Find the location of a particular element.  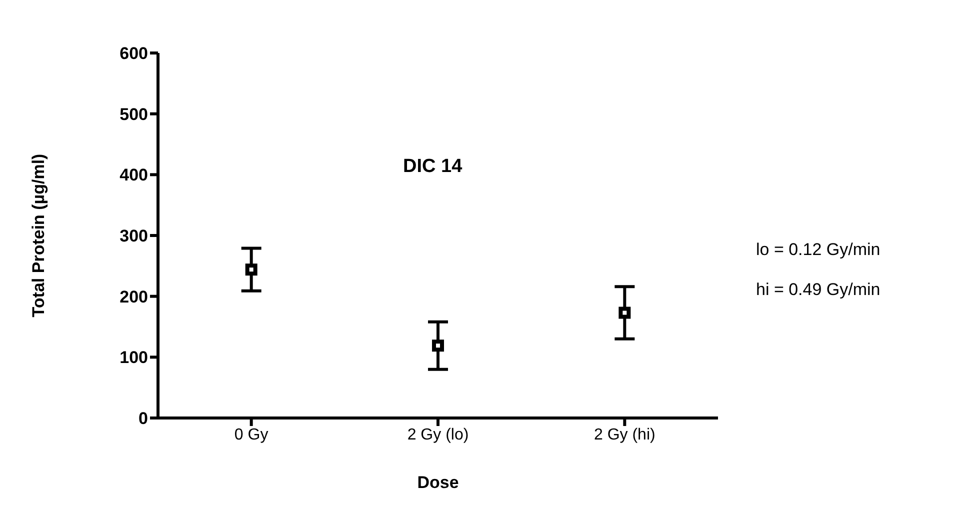

y-tick-label: 400 is located at coordinates (134, 175).